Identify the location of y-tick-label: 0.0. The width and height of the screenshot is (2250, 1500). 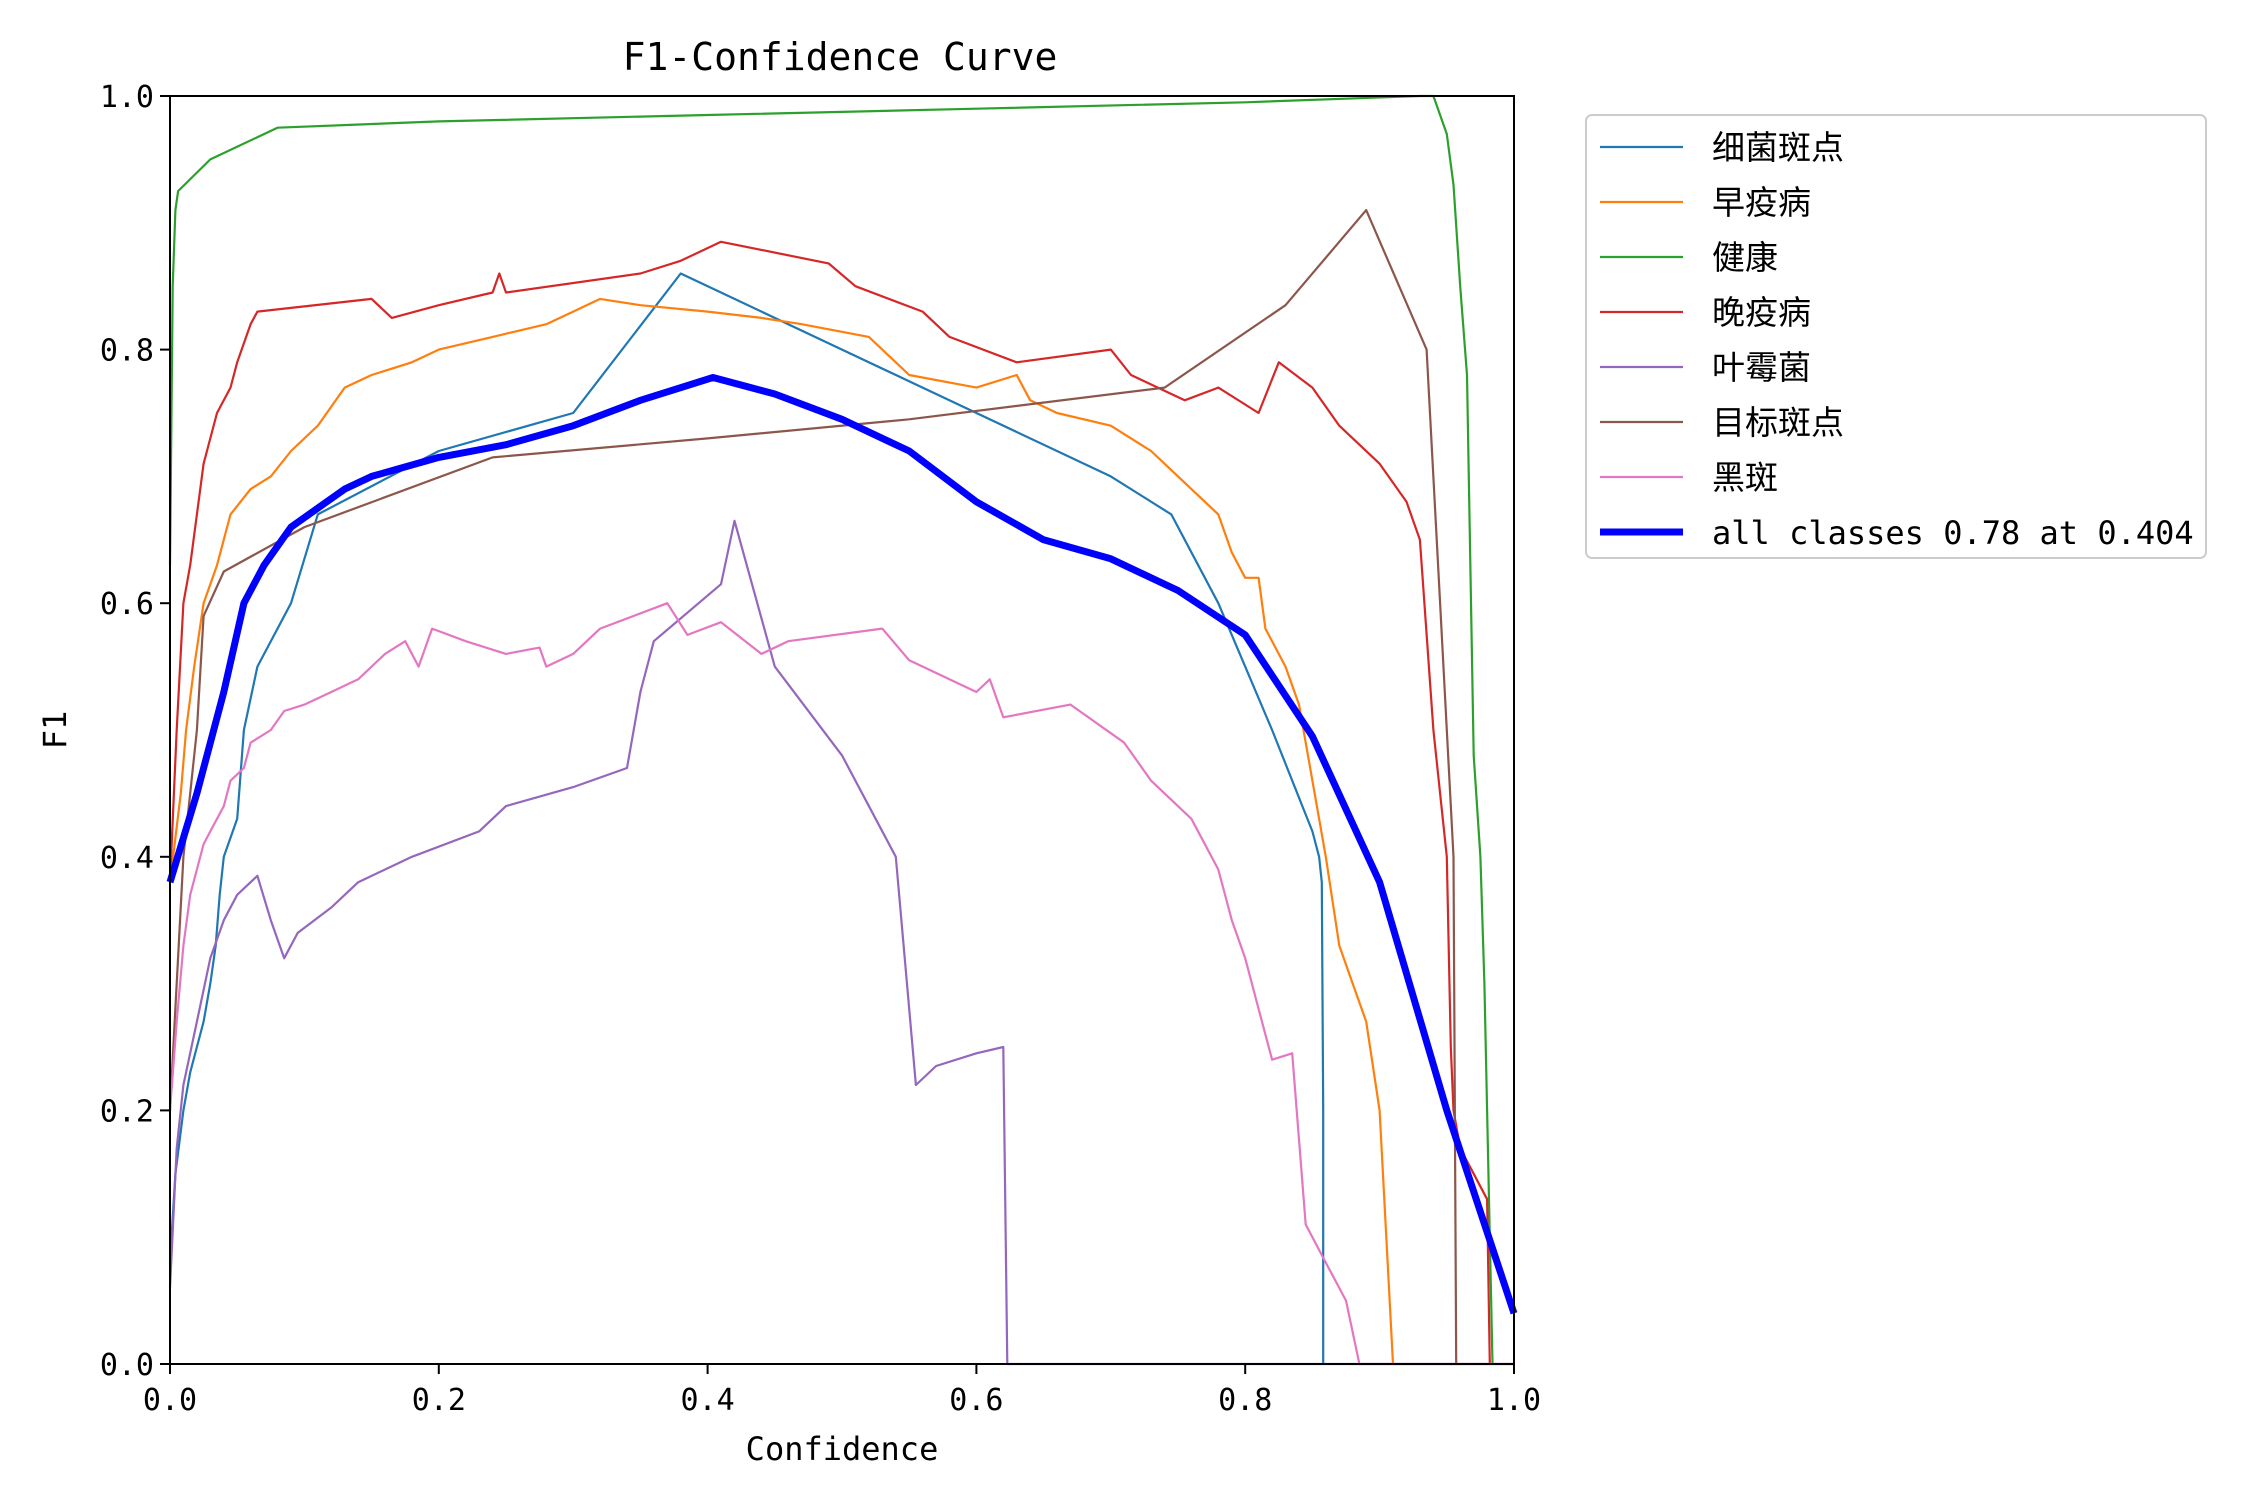
(127, 1365).